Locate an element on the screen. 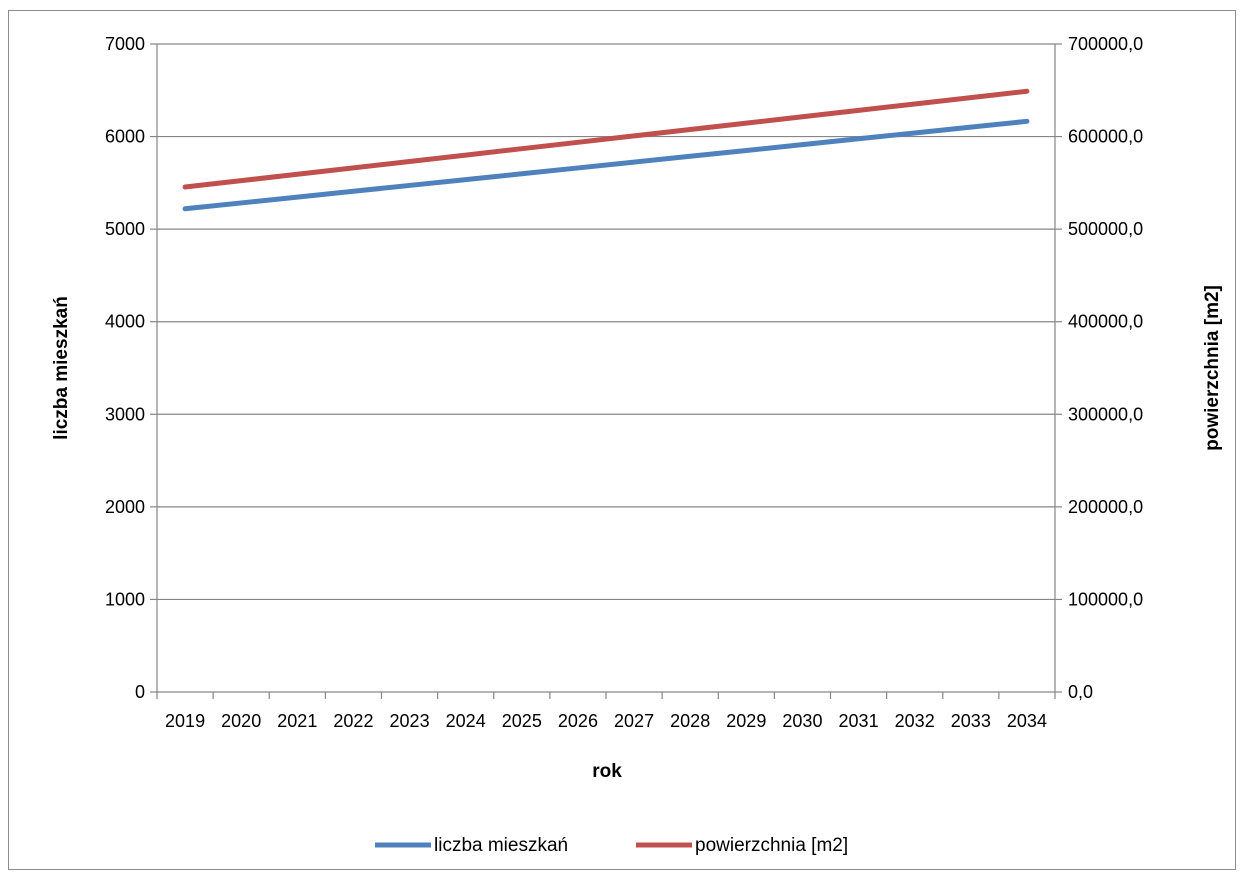  x-tick-label: 2021 is located at coordinates (297, 721).